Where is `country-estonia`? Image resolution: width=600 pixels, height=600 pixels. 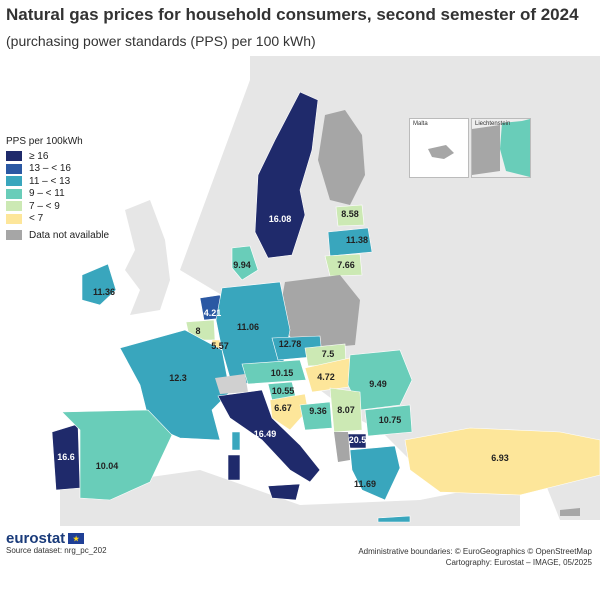 country-estonia is located at coordinates (350, 215).